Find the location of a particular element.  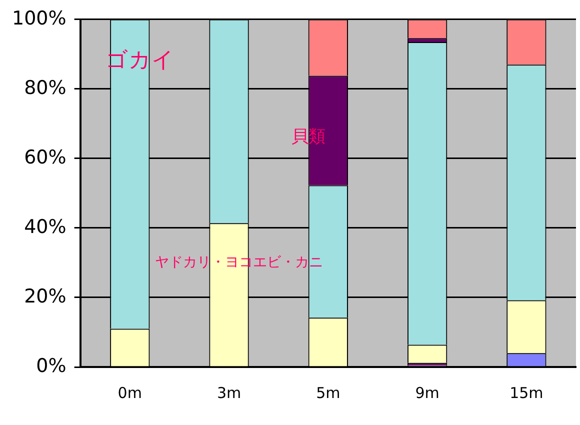

x-tick-label: 3m is located at coordinates (229, 393).